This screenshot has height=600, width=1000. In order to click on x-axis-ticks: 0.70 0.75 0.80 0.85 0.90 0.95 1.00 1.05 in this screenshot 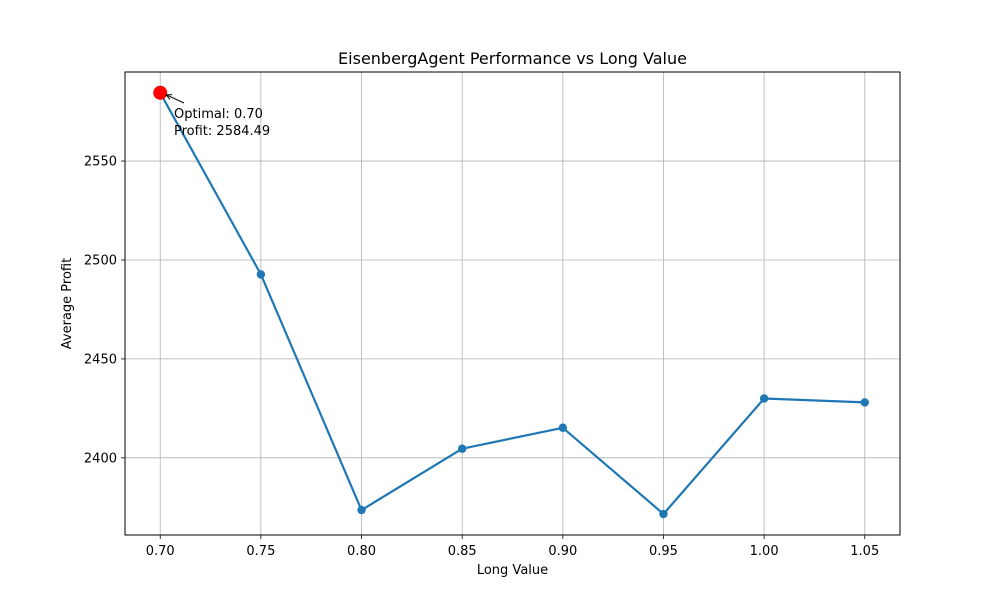, I will do `click(512, 547)`.